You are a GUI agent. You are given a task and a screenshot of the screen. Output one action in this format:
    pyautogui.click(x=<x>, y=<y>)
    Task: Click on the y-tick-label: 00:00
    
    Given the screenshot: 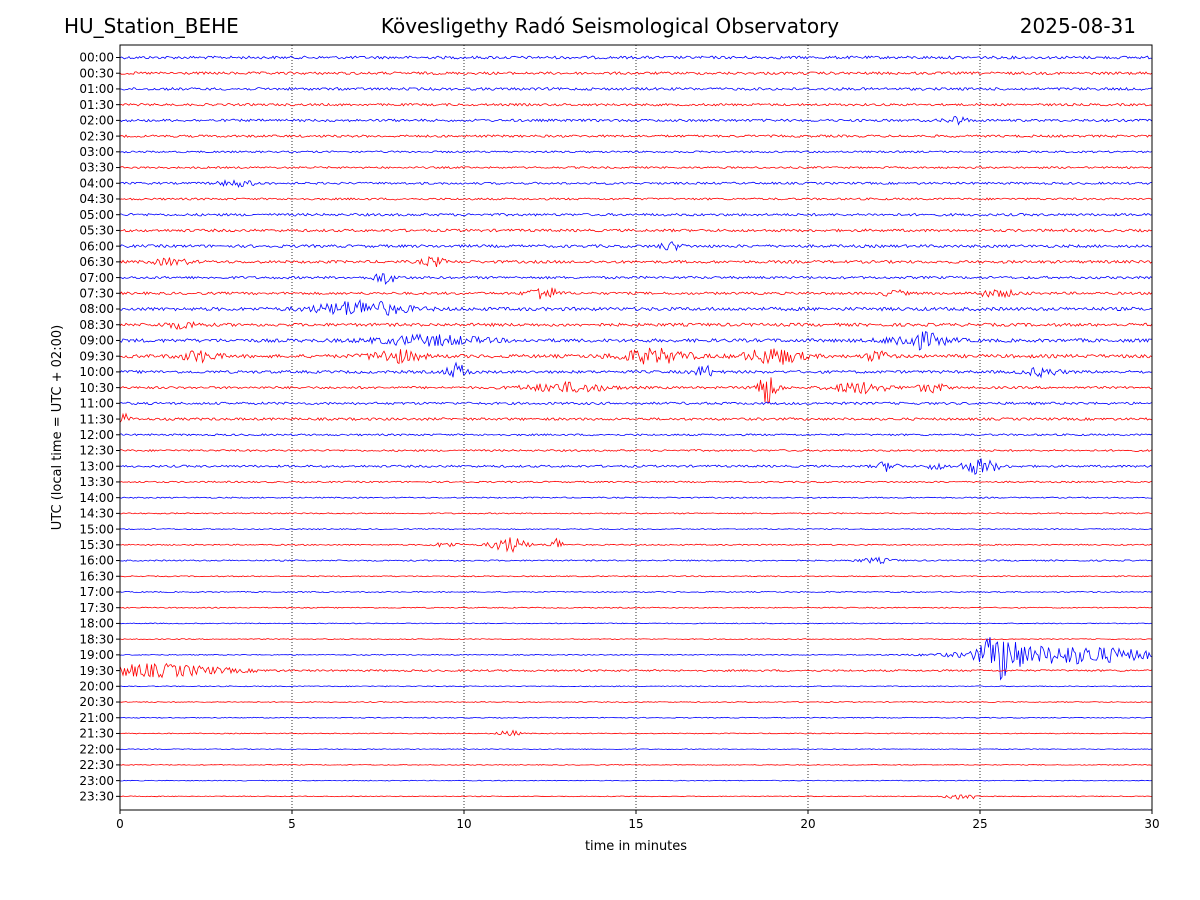 What is the action you would take?
    pyautogui.click(x=96, y=58)
    